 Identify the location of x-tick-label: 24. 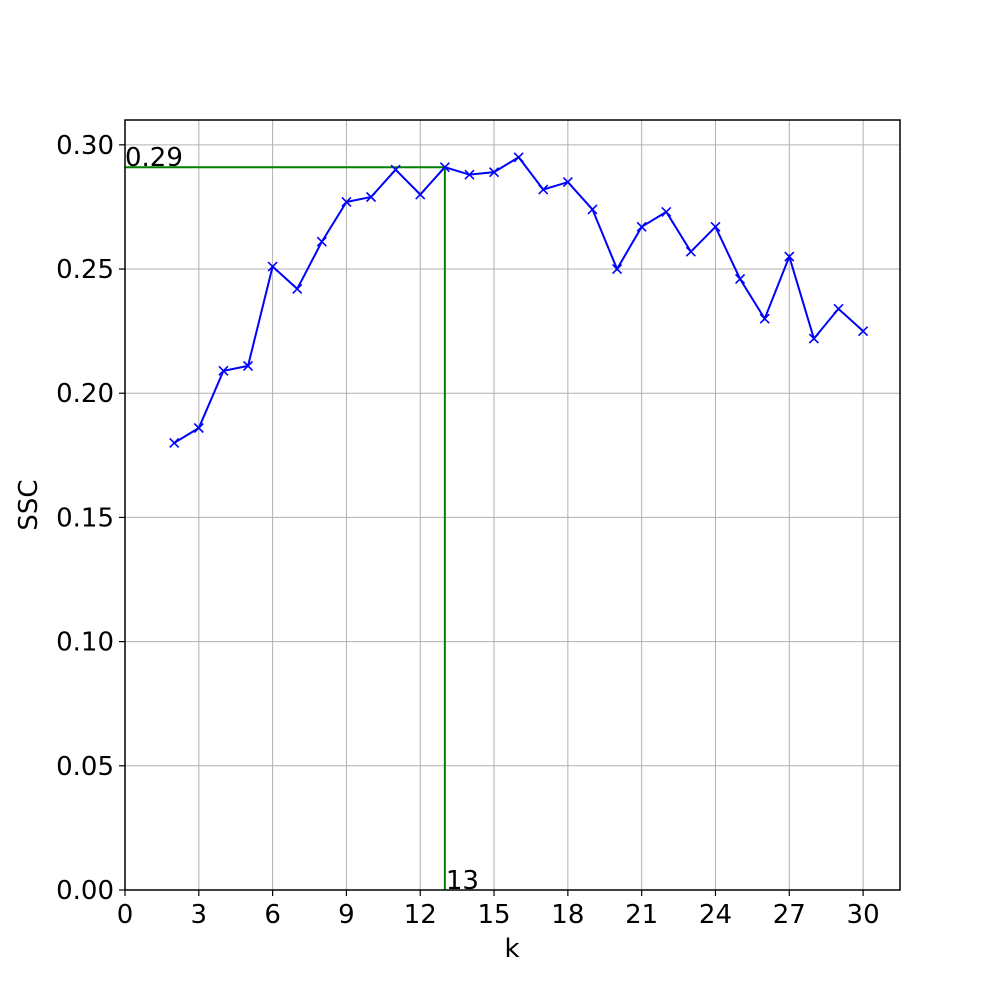
(715, 915).